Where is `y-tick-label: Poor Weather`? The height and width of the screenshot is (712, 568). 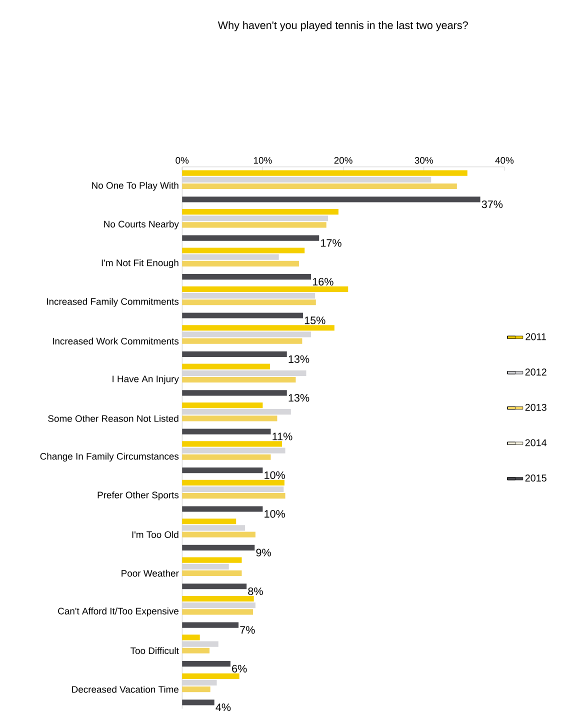
y-tick-label: Poor Weather is located at coordinates (150, 573).